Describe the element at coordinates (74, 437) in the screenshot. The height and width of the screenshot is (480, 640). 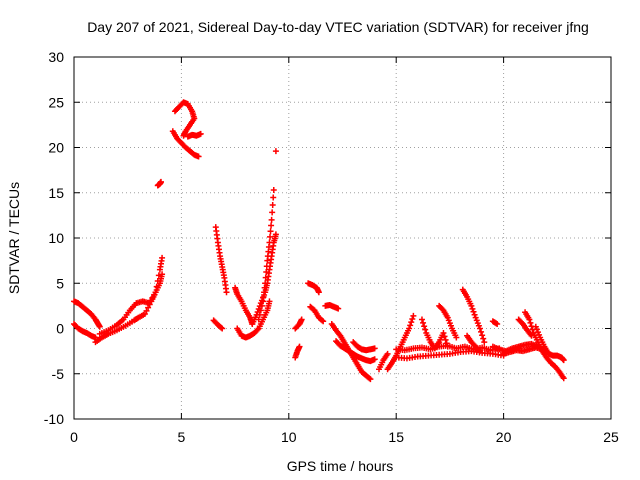
I see `x-tick-label: 0` at that location.